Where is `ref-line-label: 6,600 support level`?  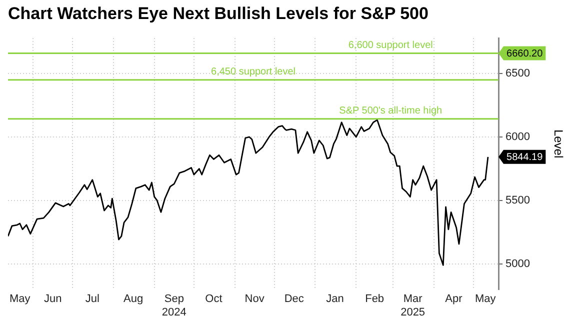 ref-line-label: 6,600 support level is located at coordinates (390, 45).